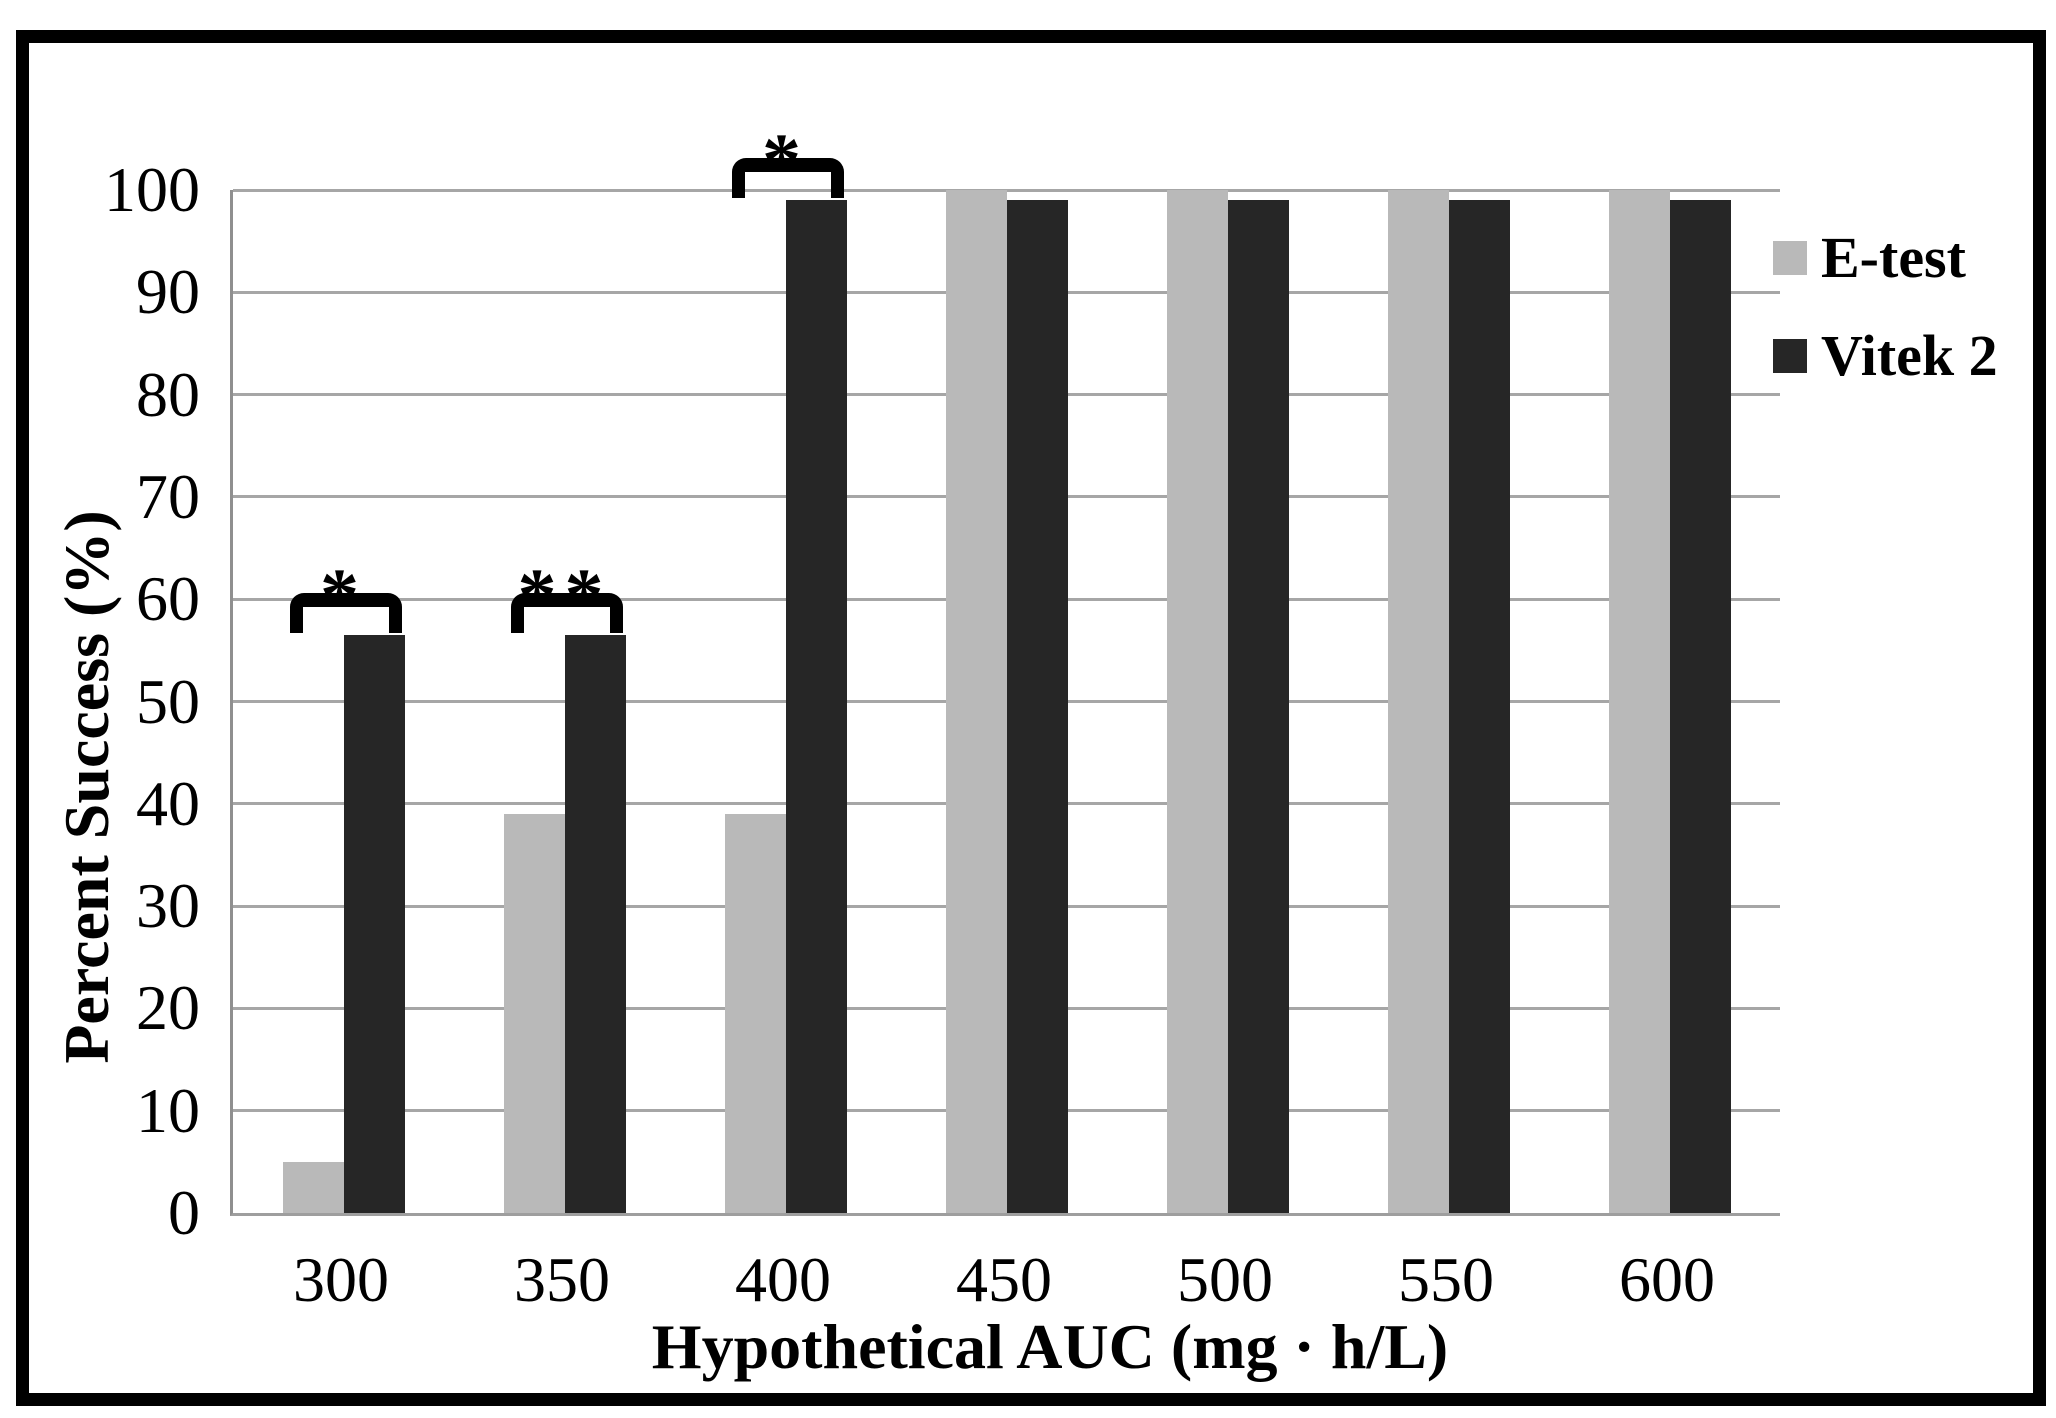  What do you see at coordinates (168, 1110) in the screenshot?
I see `y-tick-label: 10` at bounding box center [168, 1110].